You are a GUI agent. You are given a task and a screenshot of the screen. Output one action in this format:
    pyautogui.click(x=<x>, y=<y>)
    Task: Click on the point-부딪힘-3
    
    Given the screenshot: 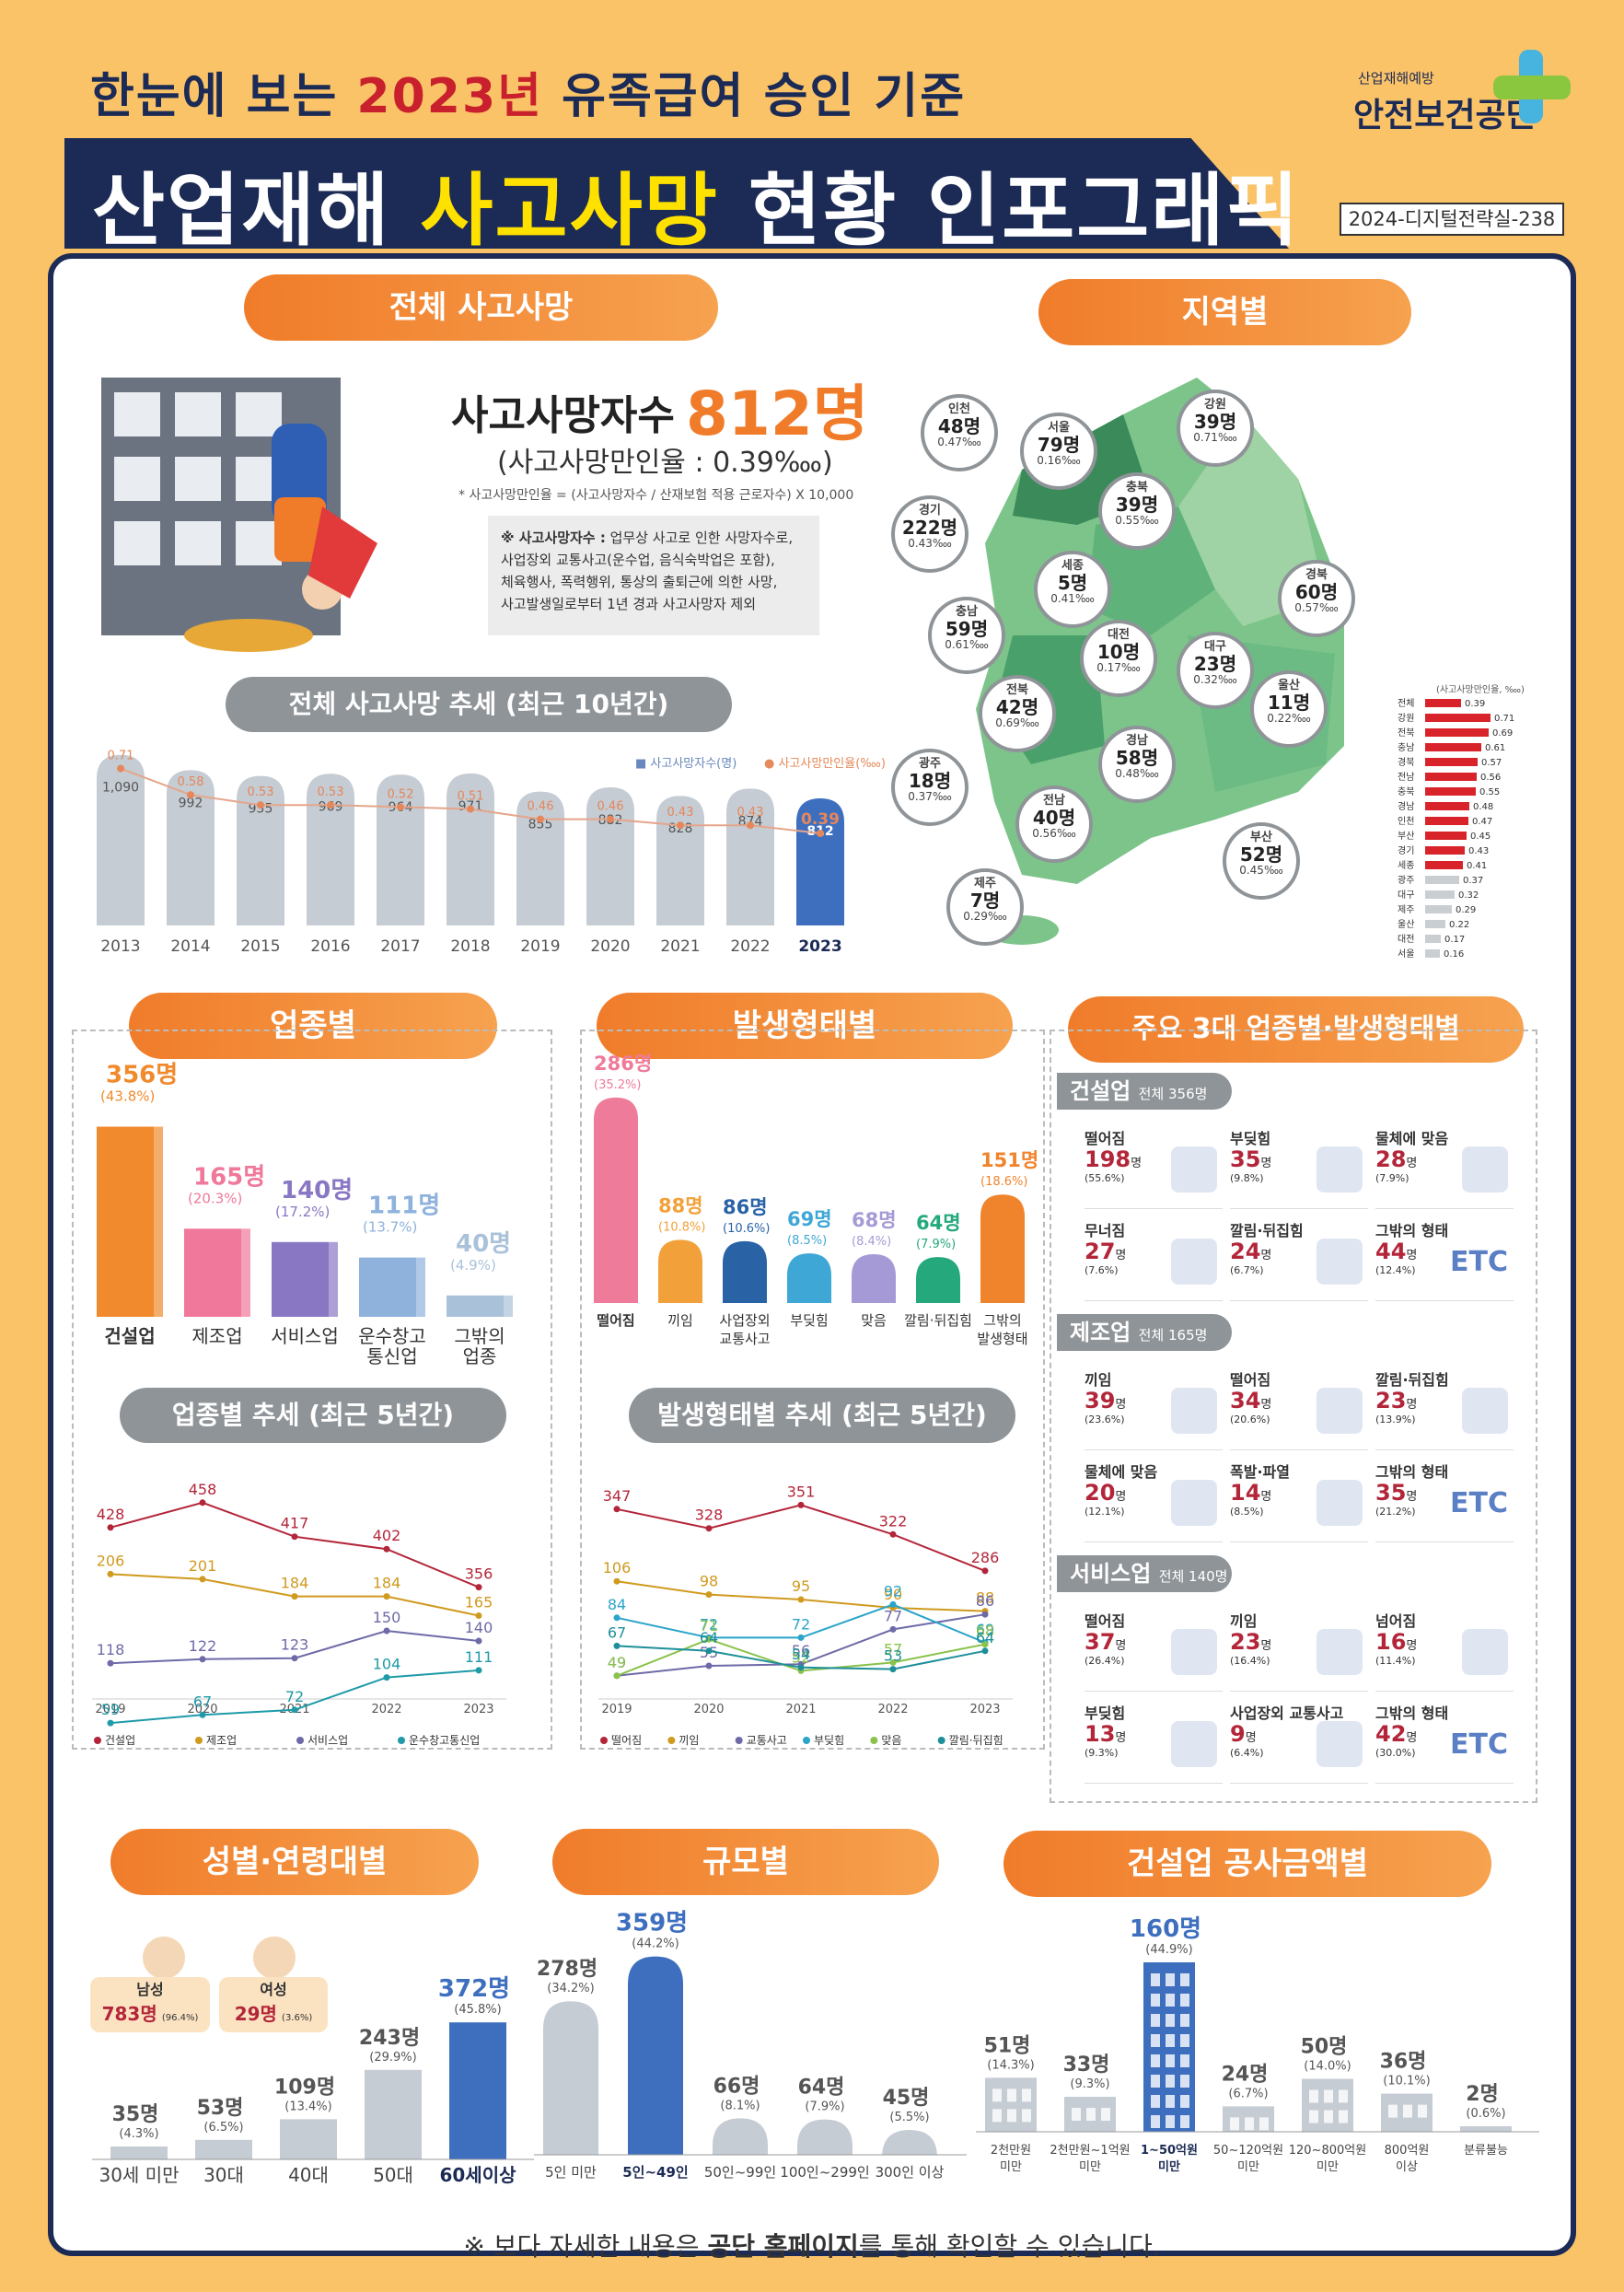 What is the action you would take?
    pyautogui.click(x=893, y=1604)
    